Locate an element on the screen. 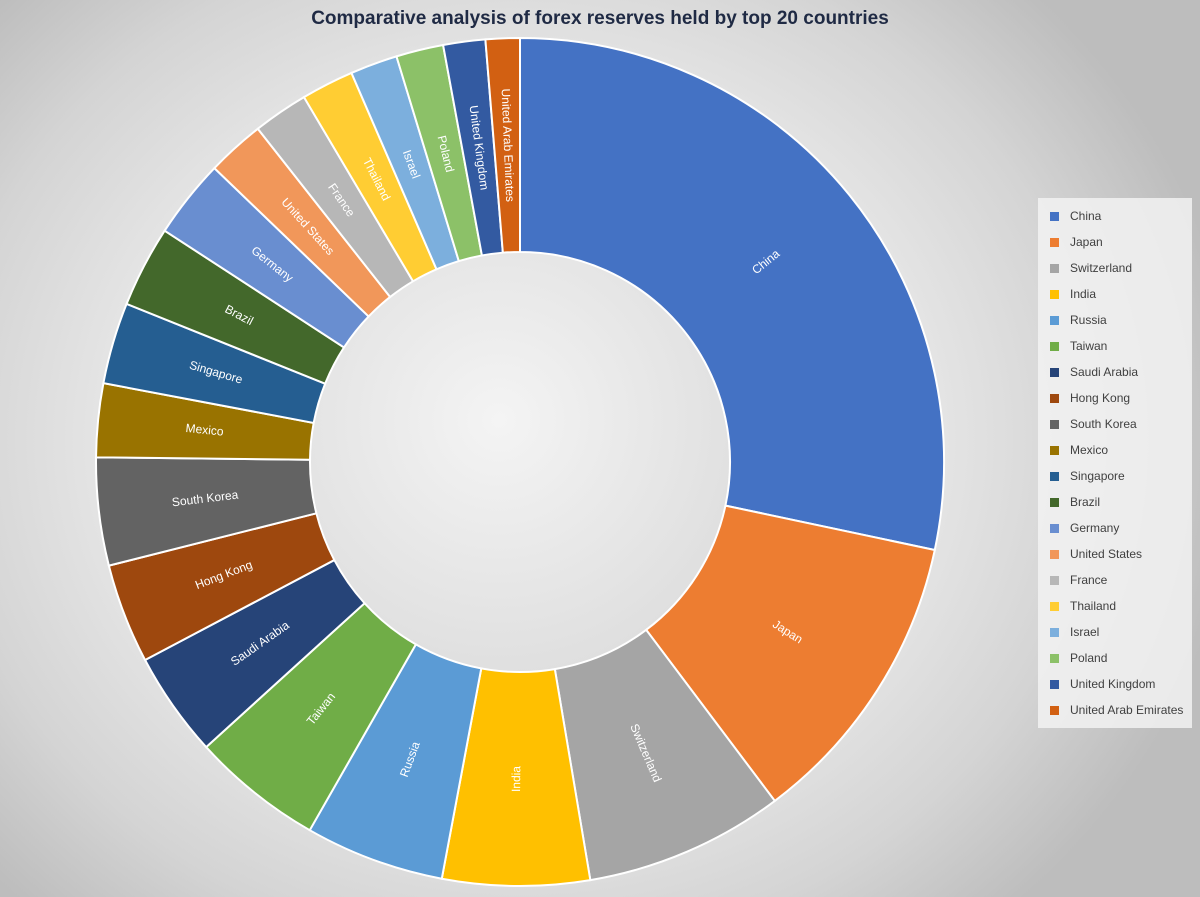 The width and height of the screenshot is (1200, 897). legend-item: United Arab Emirates is located at coordinates (1116, 710).